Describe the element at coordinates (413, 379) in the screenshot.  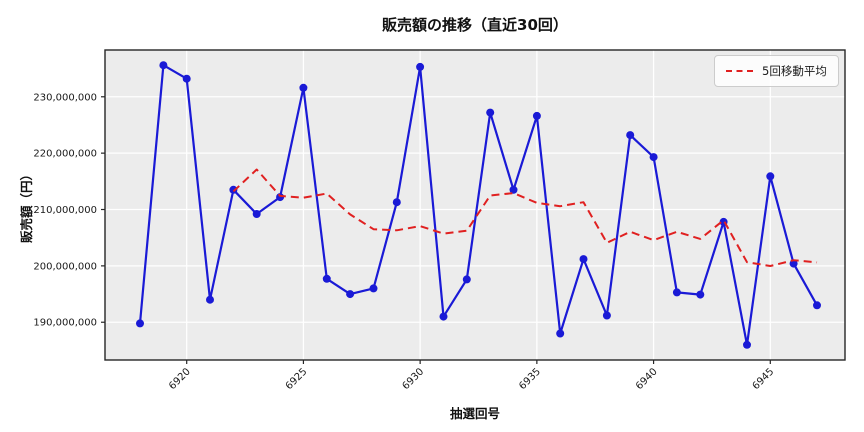
I see `x-tick-label: 6930` at that location.